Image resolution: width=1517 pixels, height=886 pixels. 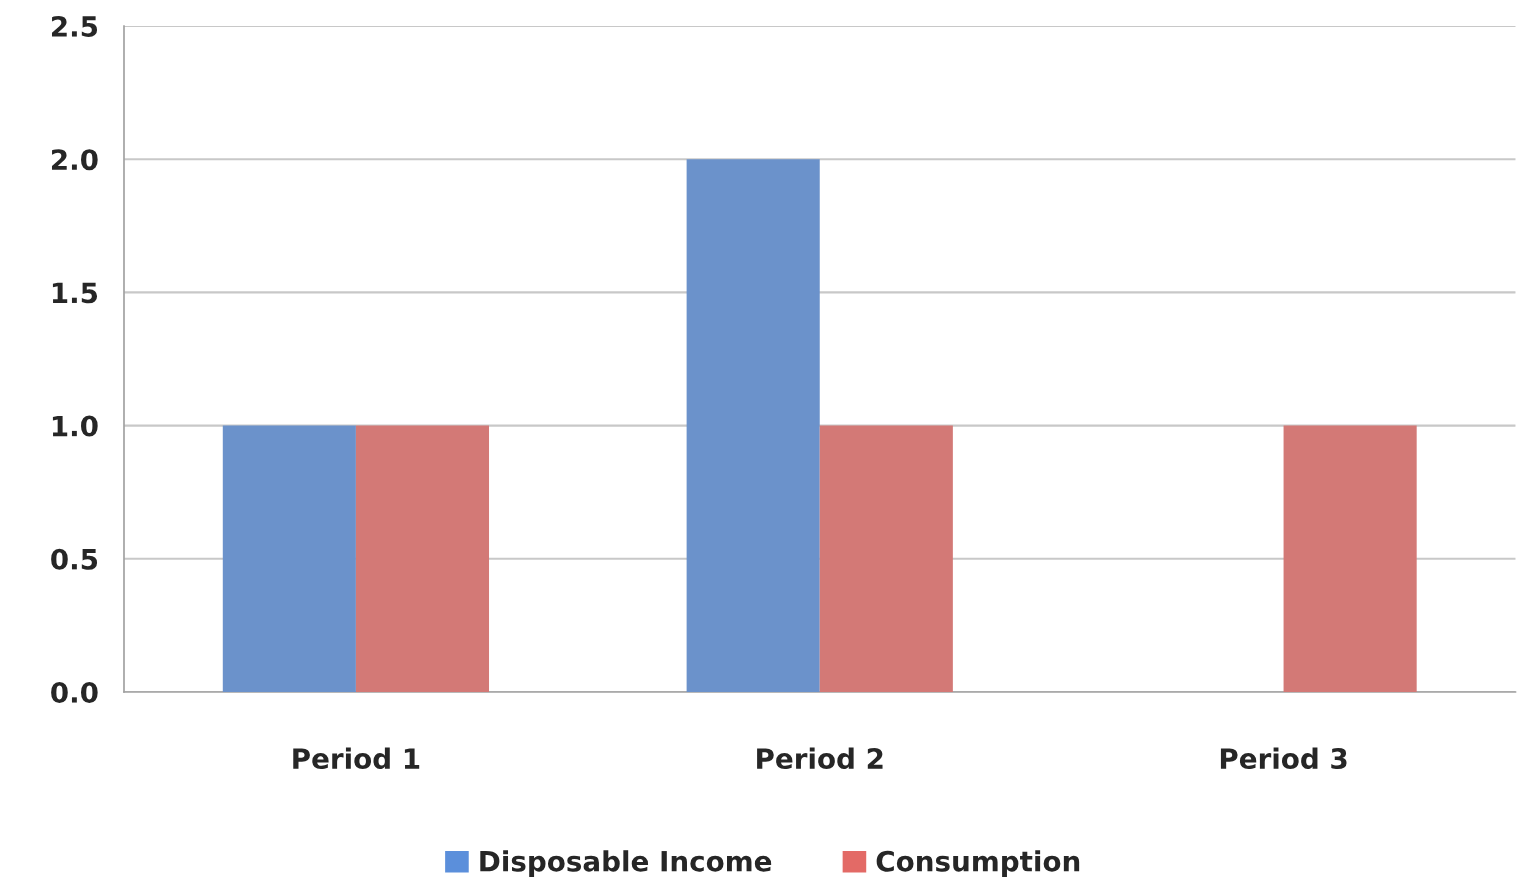 I want to click on x-tick-label: Period 3, so click(x=1283, y=758).